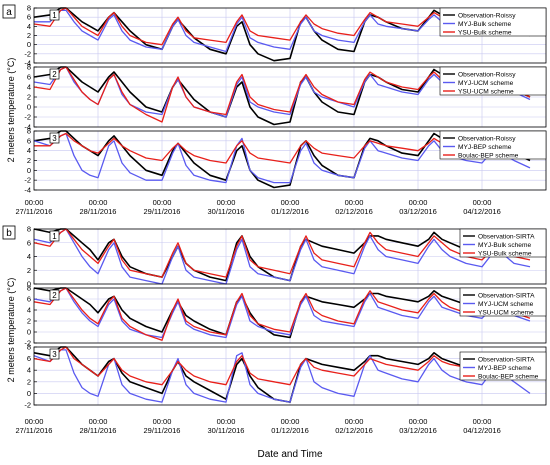 This screenshot has width=550, height=465. I want to click on legend-entry: YSU-Bulk scheme, so click(485, 33).